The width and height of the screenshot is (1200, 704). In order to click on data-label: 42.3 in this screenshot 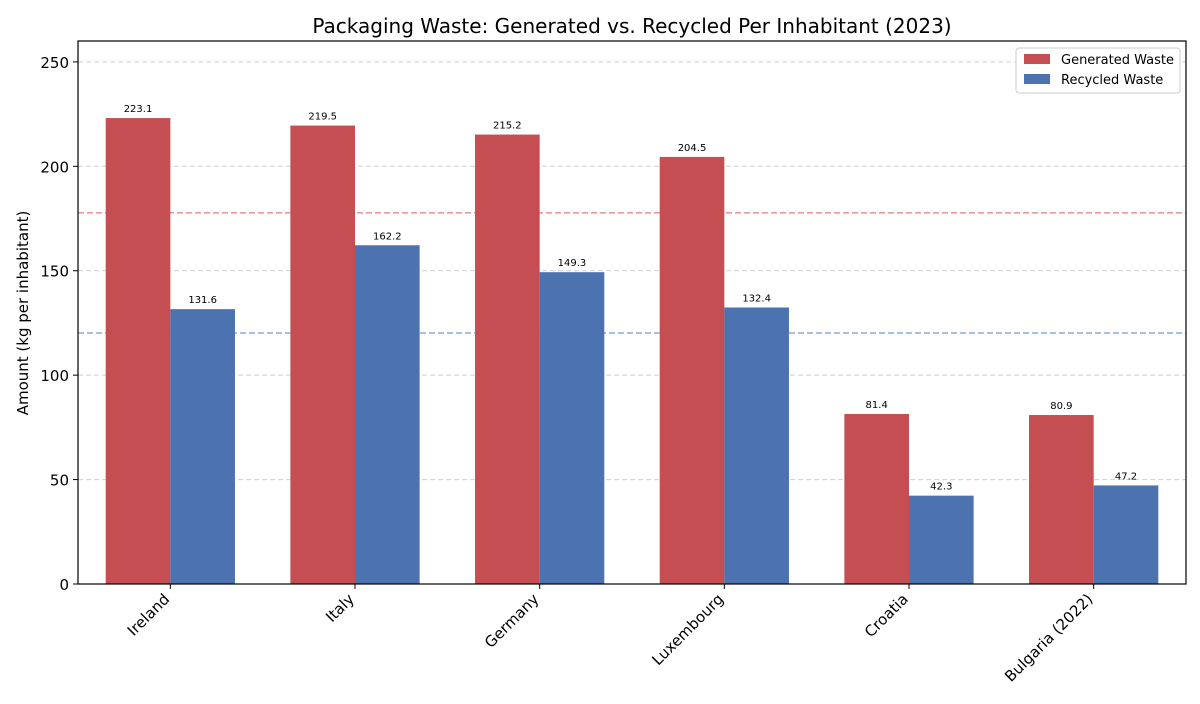, I will do `click(941, 487)`.